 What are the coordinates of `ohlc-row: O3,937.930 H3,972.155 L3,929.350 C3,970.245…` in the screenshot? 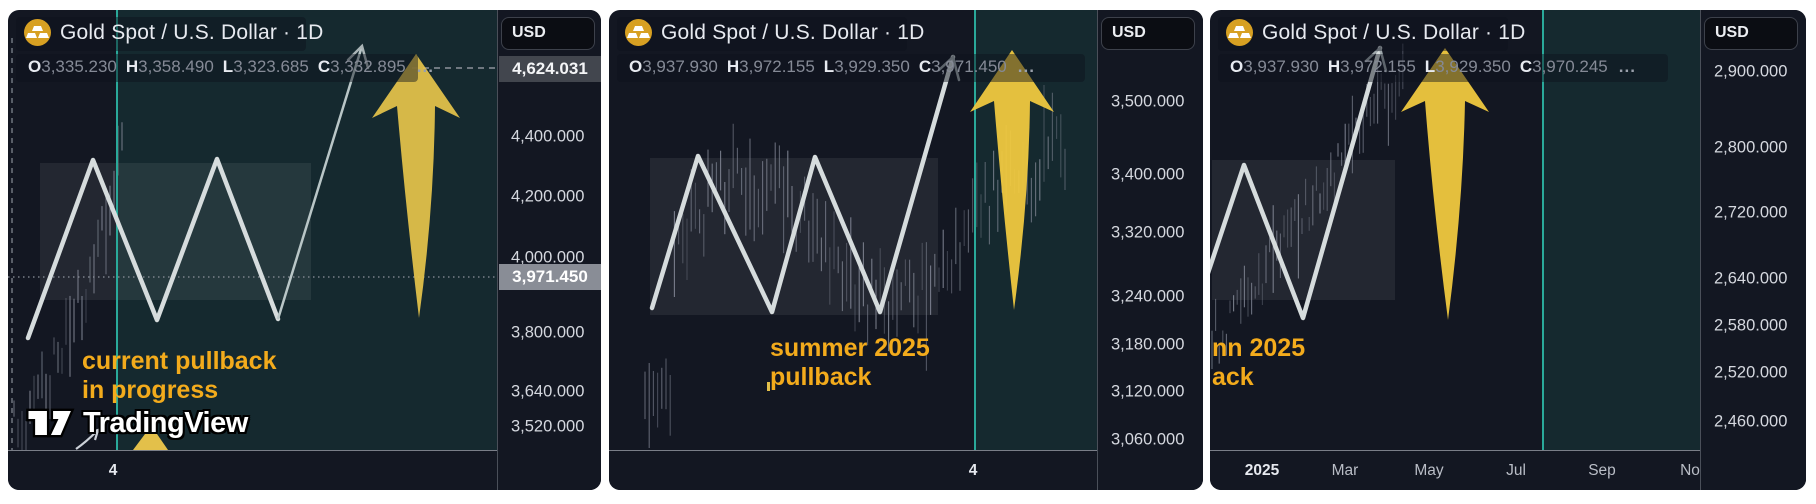 It's located at (1433, 67).